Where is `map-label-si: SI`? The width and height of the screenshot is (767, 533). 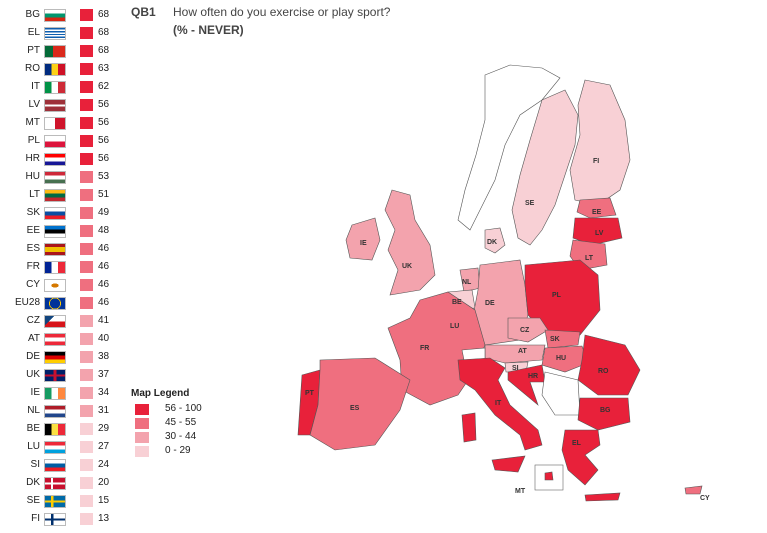 map-label-si: SI is located at coordinates (515, 368).